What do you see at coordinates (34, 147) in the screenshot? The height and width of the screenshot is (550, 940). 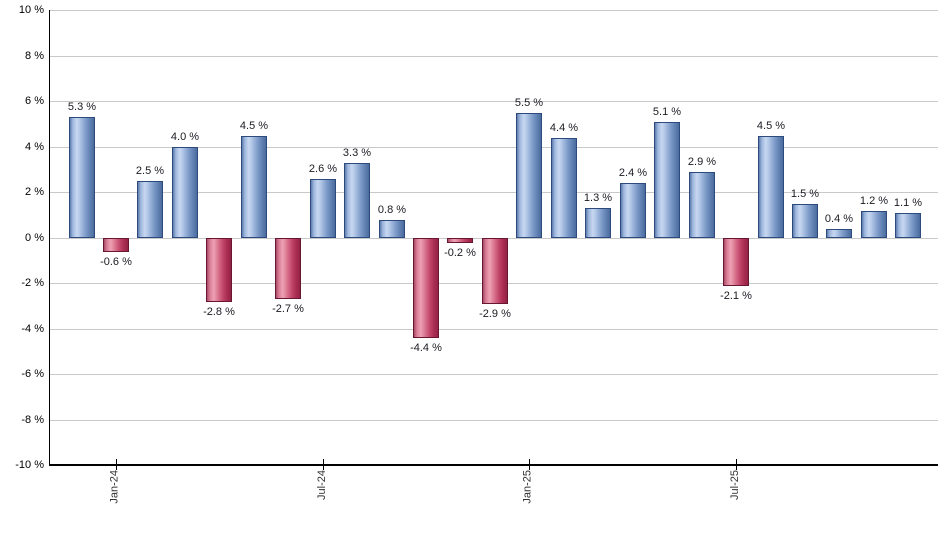 I see `y-axis-label: 4 %` at bounding box center [34, 147].